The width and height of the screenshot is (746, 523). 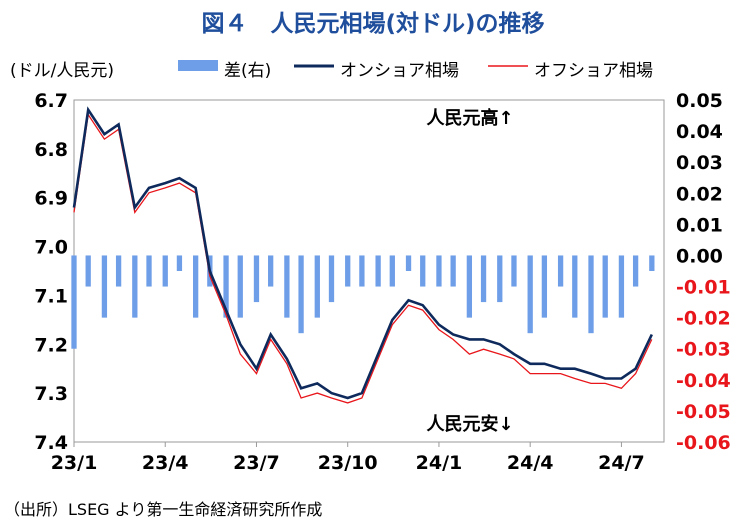 I want to click on y-left-tick-label: 7.2, so click(x=51, y=345).